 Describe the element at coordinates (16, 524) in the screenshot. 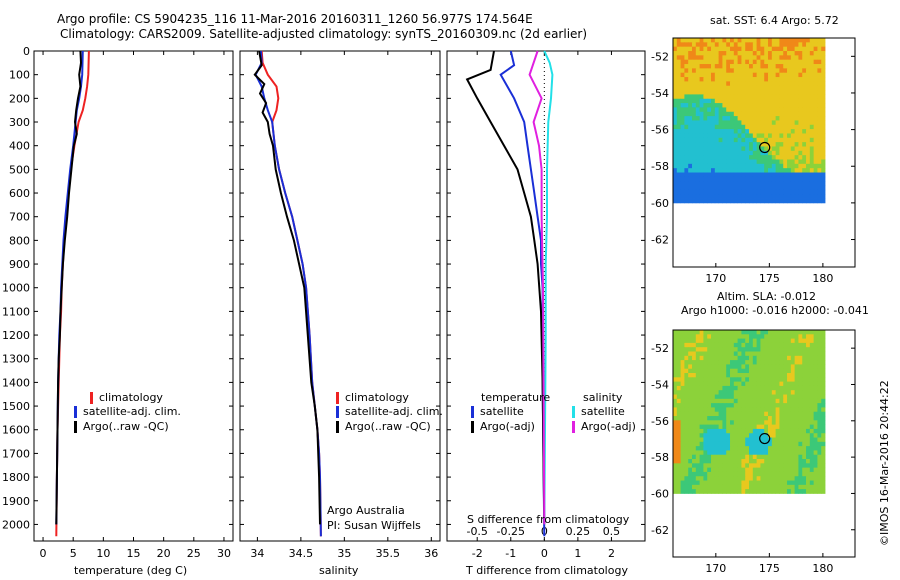

I see `y-tick-label: 2000` at that location.